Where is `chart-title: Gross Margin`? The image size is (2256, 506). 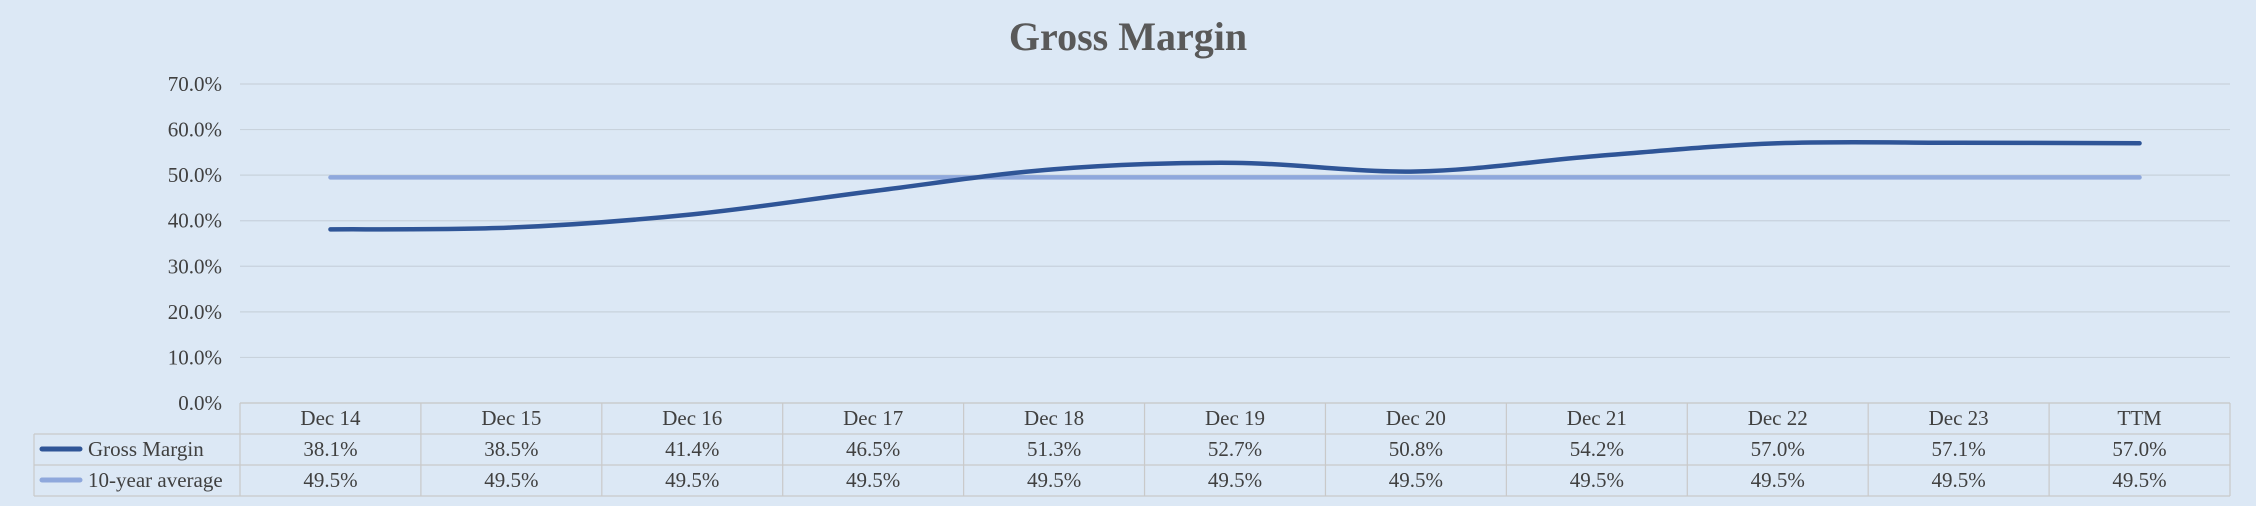 chart-title: Gross Margin is located at coordinates (1128, 36).